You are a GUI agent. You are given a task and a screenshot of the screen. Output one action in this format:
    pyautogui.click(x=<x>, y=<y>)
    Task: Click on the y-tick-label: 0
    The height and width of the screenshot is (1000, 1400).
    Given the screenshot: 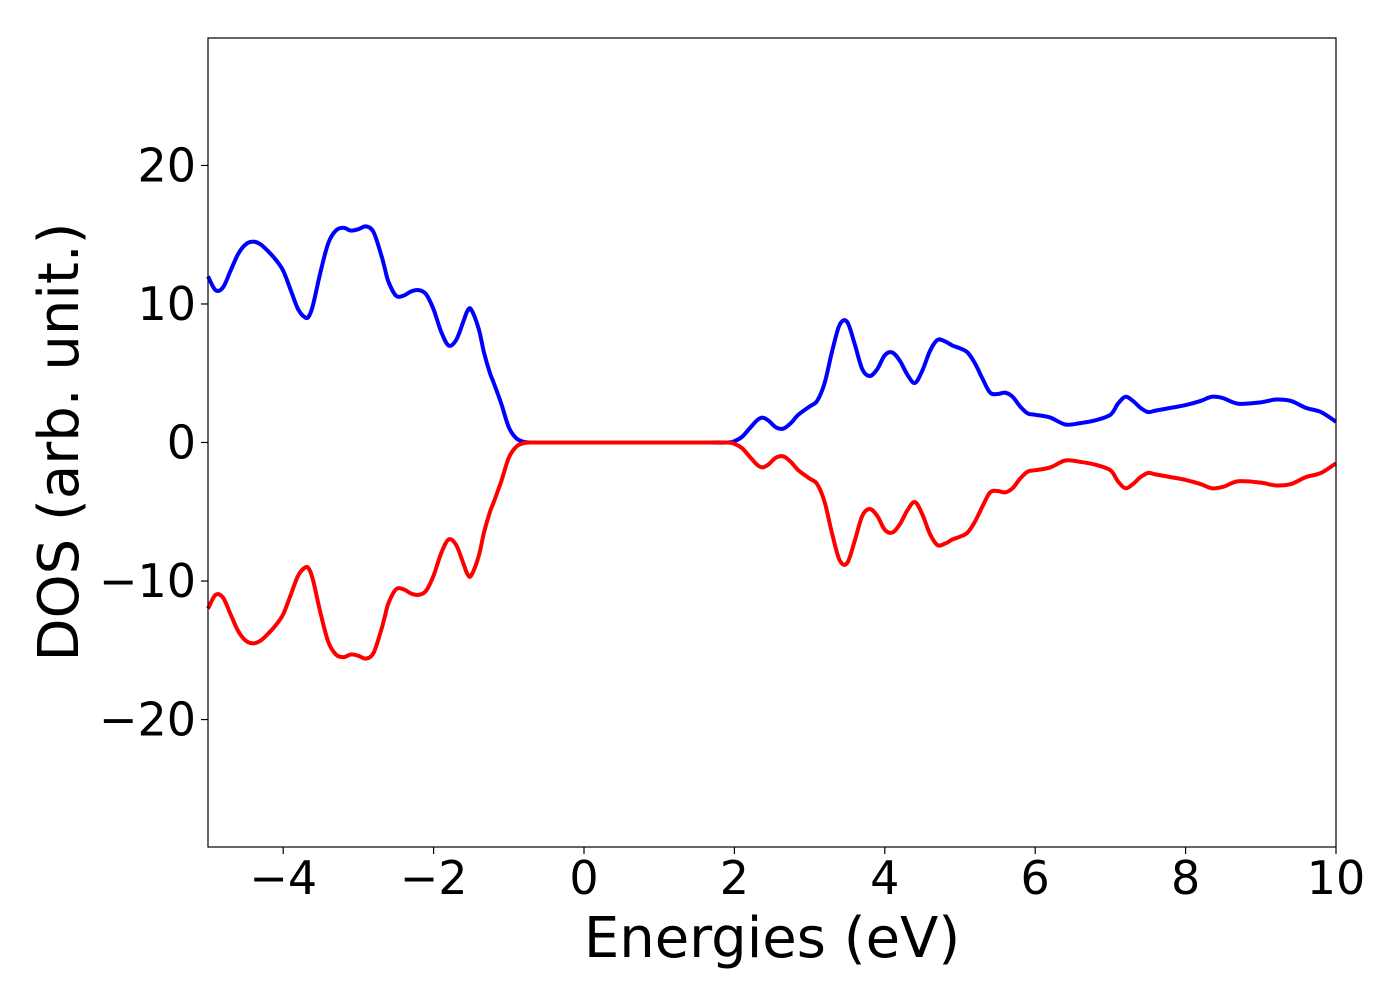 What is the action you would take?
    pyautogui.click(x=181, y=443)
    